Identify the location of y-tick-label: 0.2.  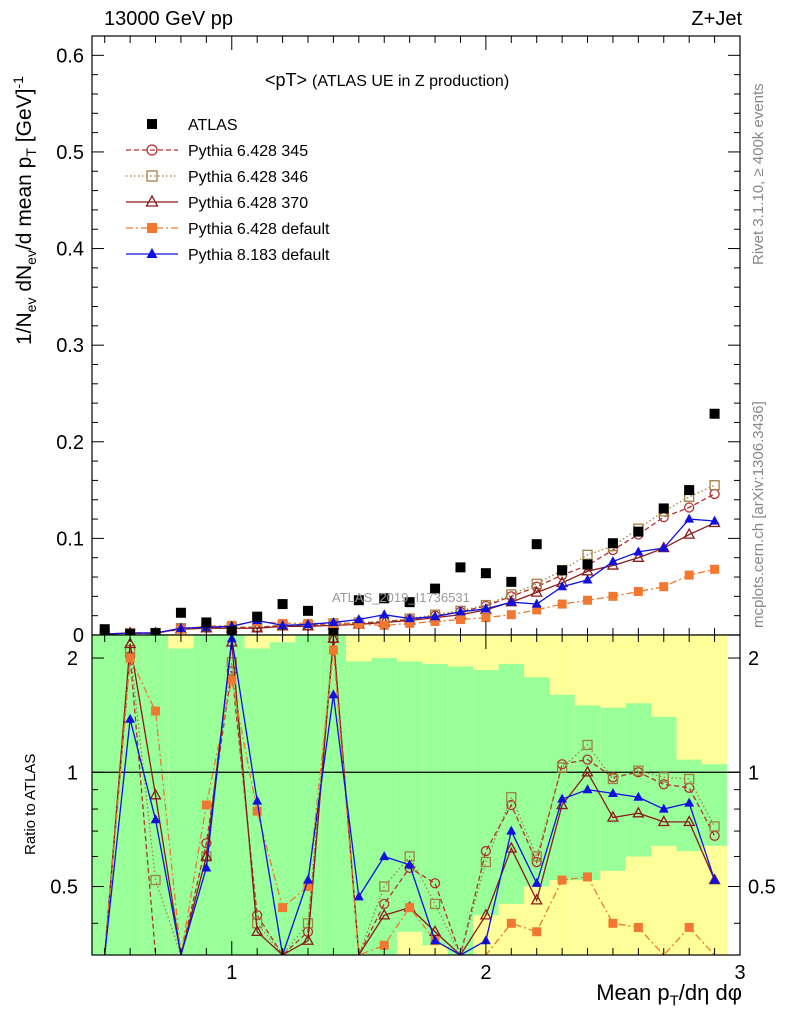
(70, 443).